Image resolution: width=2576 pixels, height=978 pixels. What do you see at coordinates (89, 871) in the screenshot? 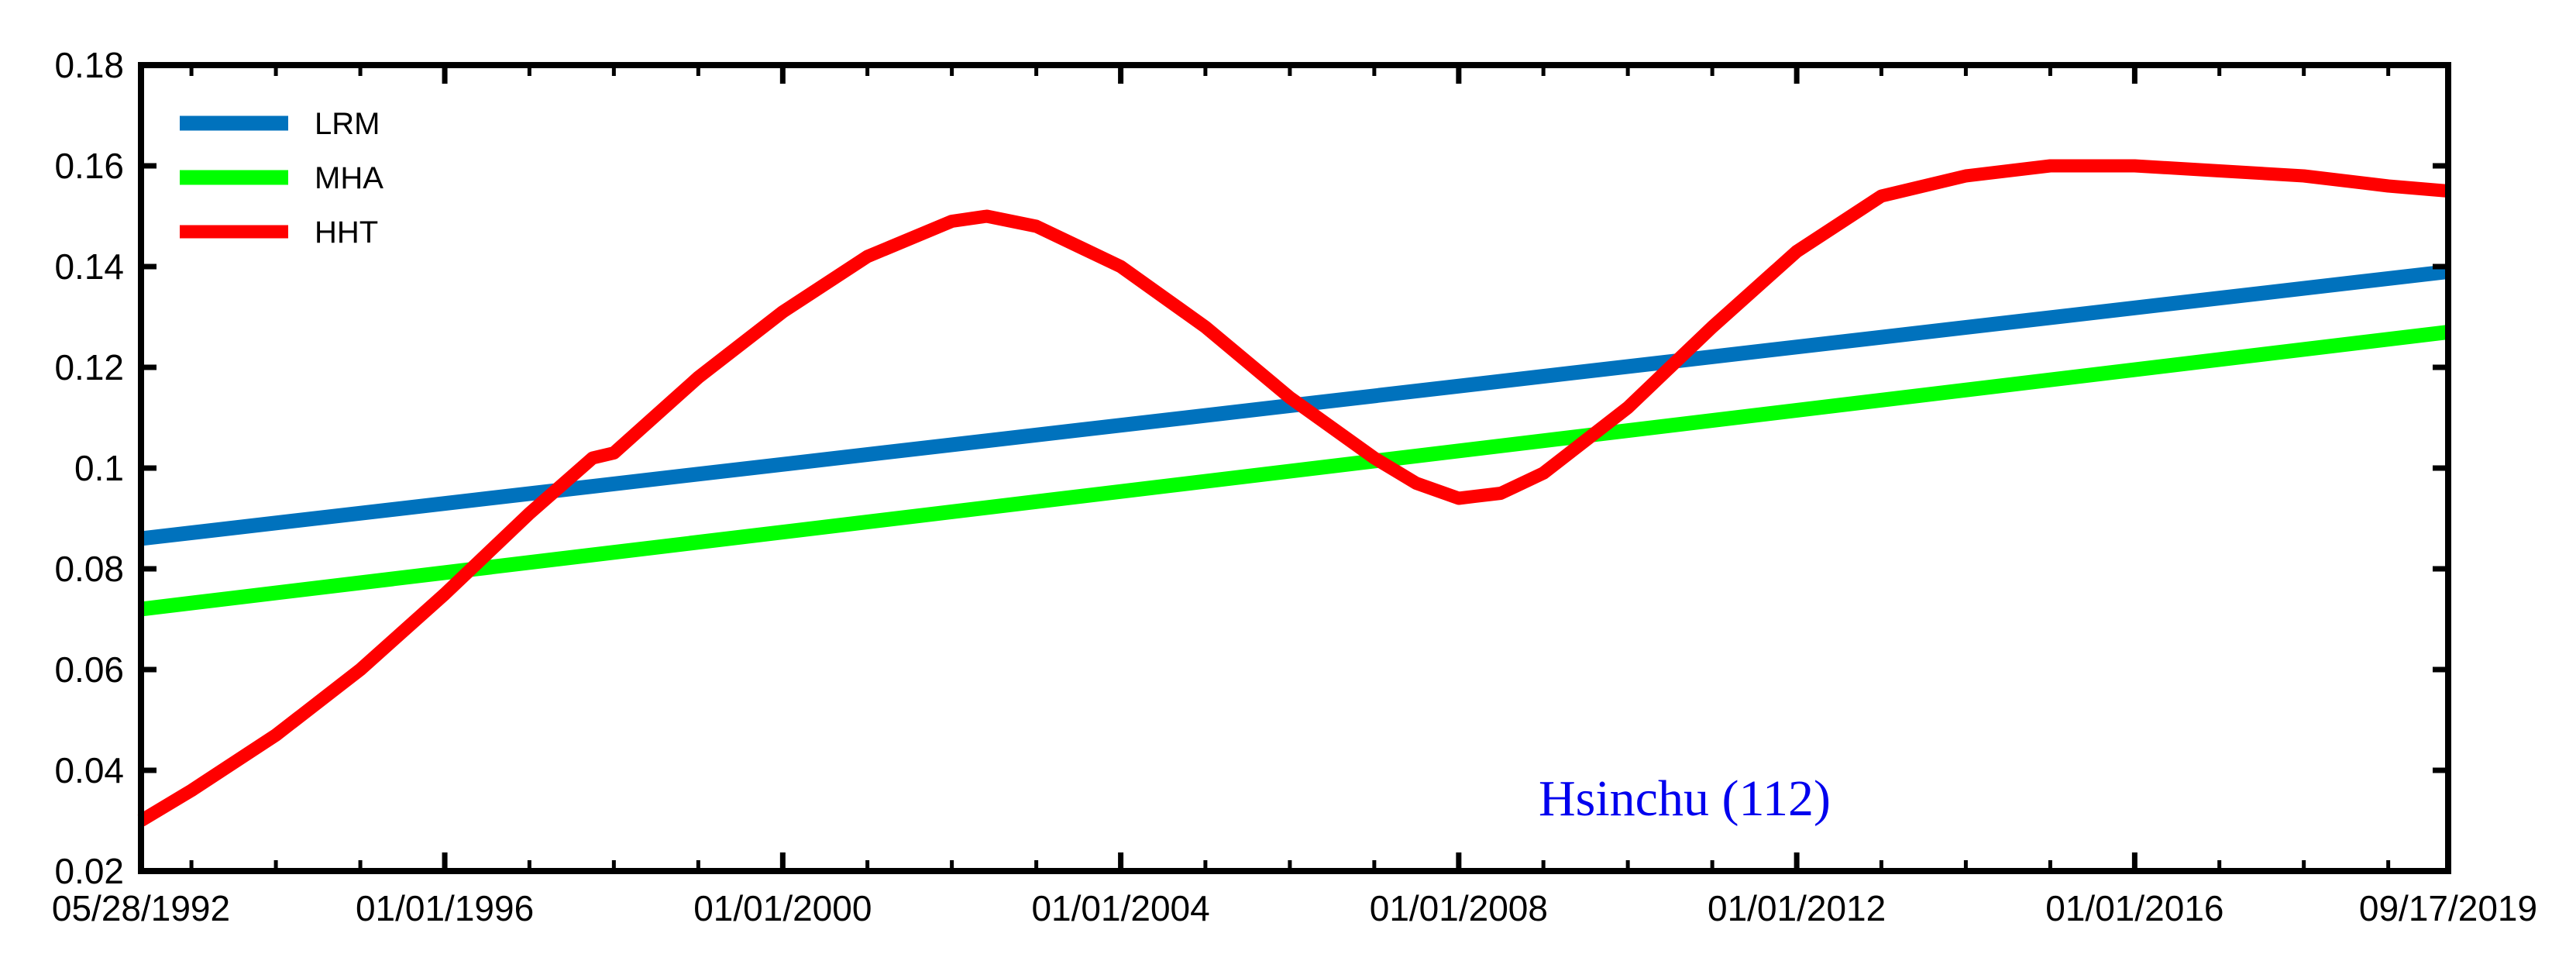
I see `y-tick-label: 0.02` at bounding box center [89, 871].